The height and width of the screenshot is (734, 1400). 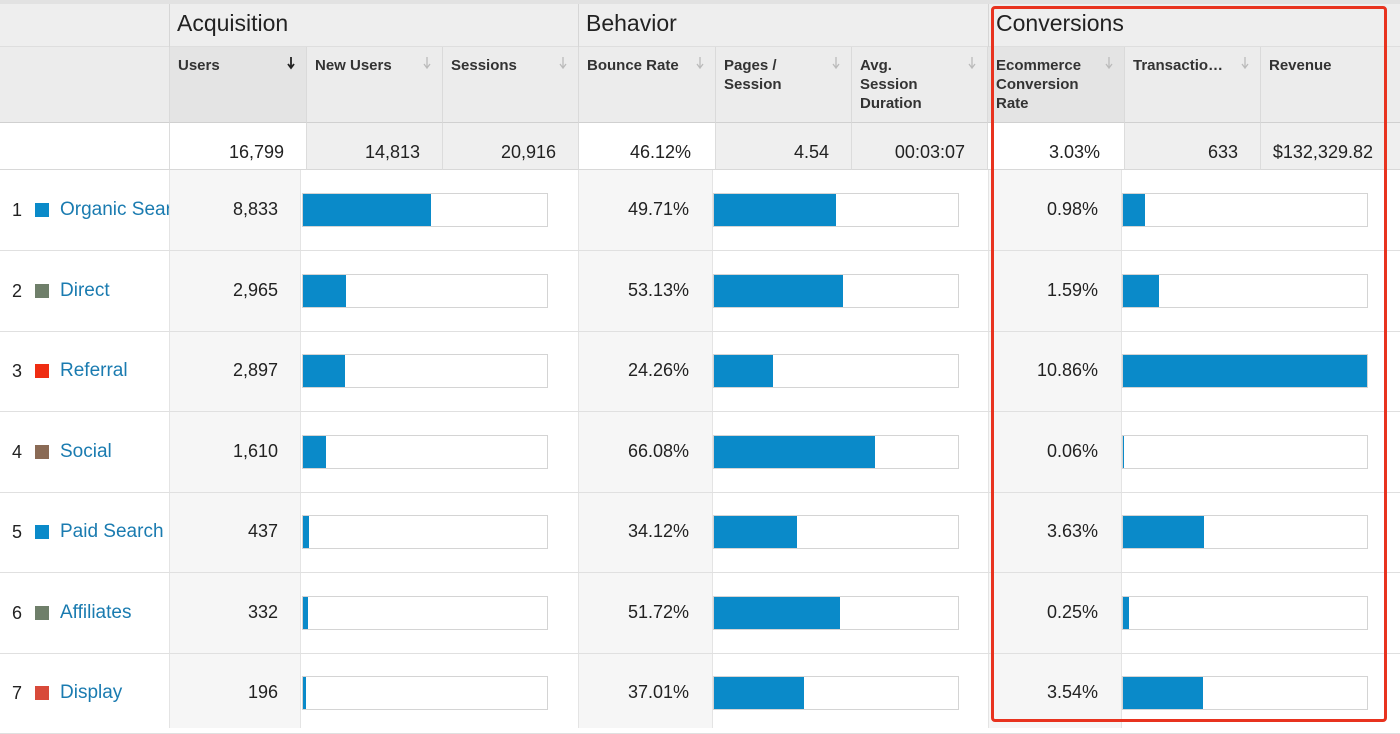 What do you see at coordinates (17, 613) in the screenshot?
I see `row-rank: 6` at bounding box center [17, 613].